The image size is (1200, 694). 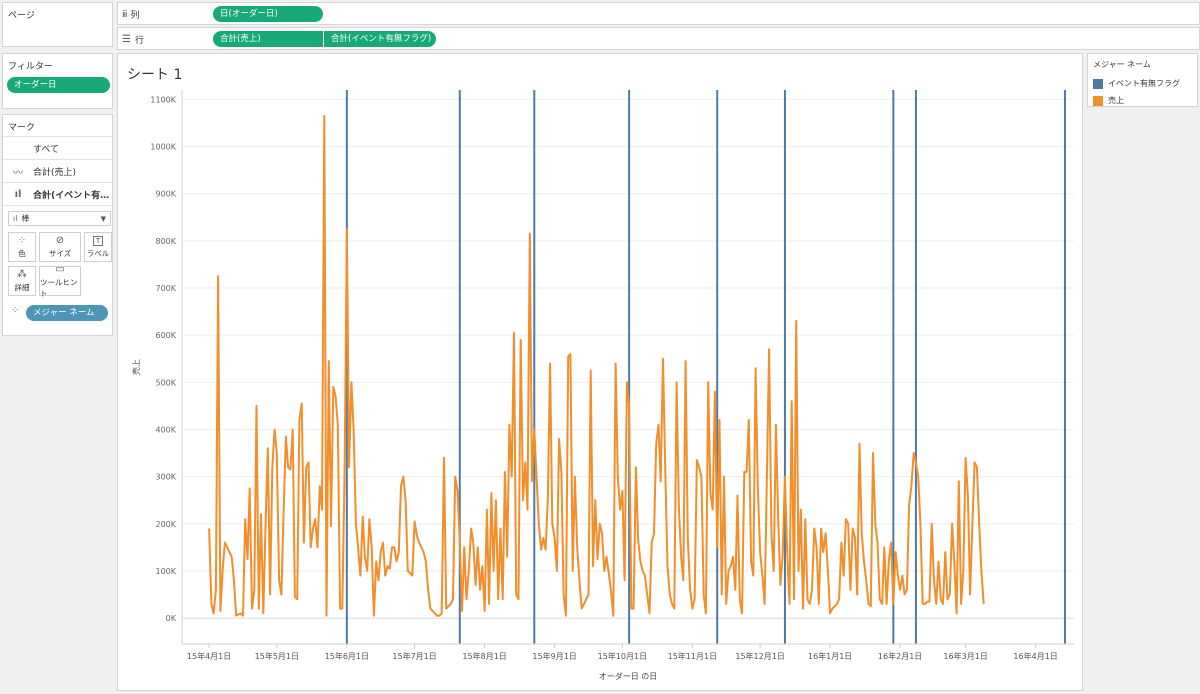 What do you see at coordinates (965, 656) in the screenshot?
I see `x-tick-label: 16年3月1日` at bounding box center [965, 656].